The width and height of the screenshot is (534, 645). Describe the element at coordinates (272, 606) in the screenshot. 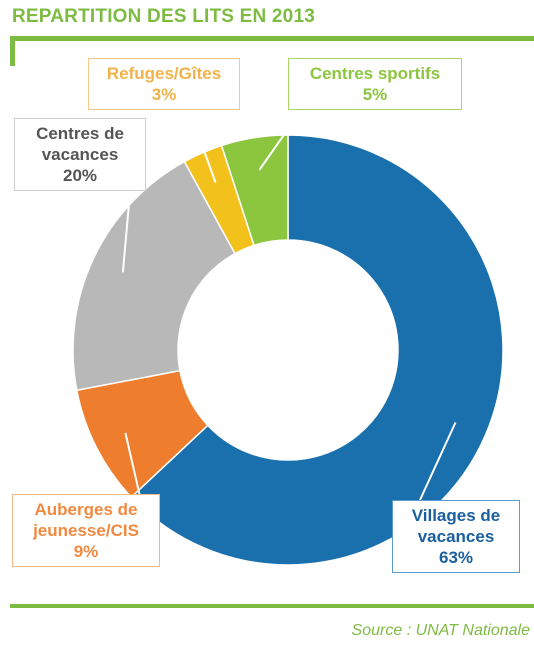

I see `bottom-rule` at that location.